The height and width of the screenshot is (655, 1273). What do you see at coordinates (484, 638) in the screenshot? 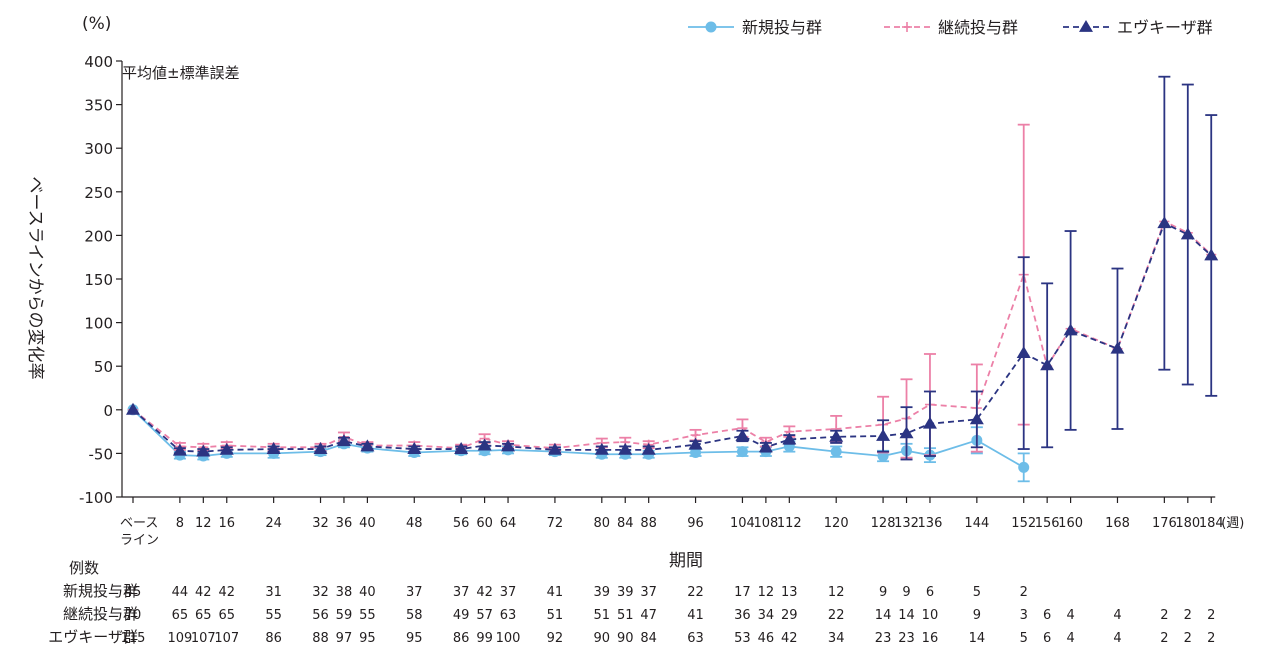
I see `count-value: 99` at bounding box center [484, 638].